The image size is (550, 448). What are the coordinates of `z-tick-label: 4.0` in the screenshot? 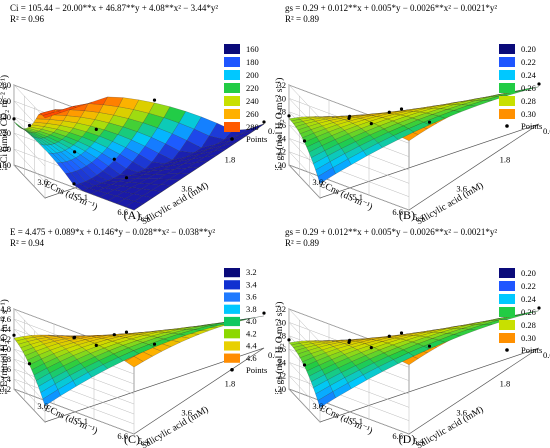 It's located at (5, 349).